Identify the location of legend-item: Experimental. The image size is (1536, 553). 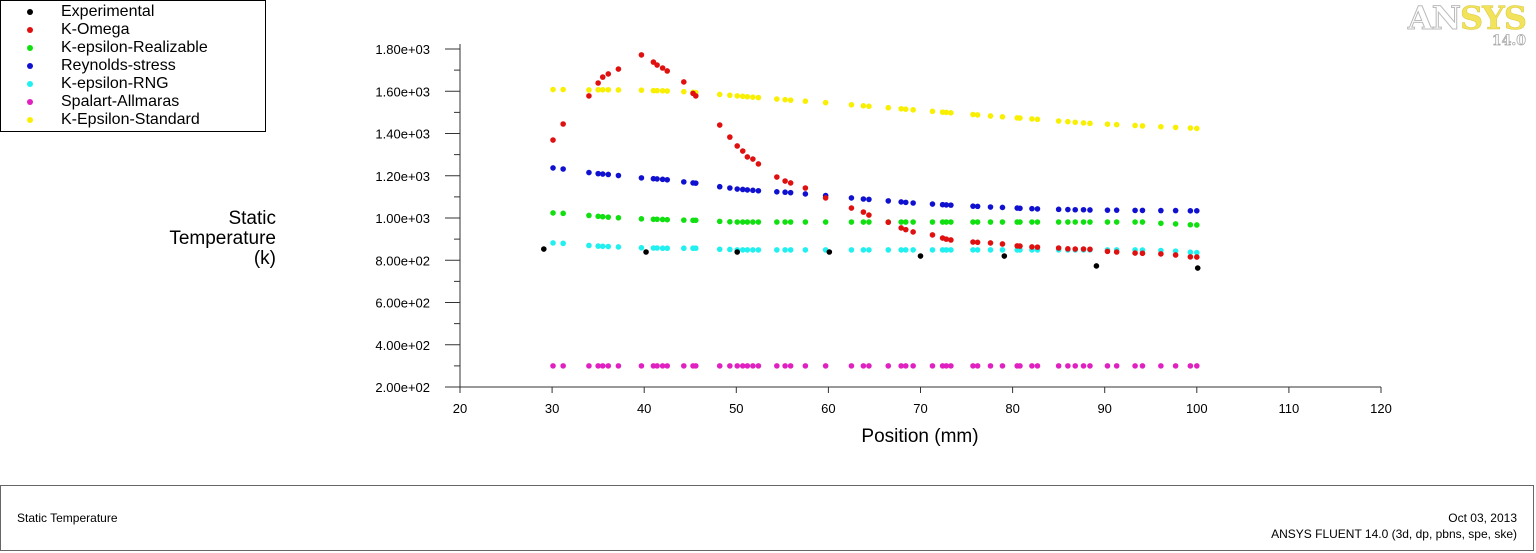
(134, 12).